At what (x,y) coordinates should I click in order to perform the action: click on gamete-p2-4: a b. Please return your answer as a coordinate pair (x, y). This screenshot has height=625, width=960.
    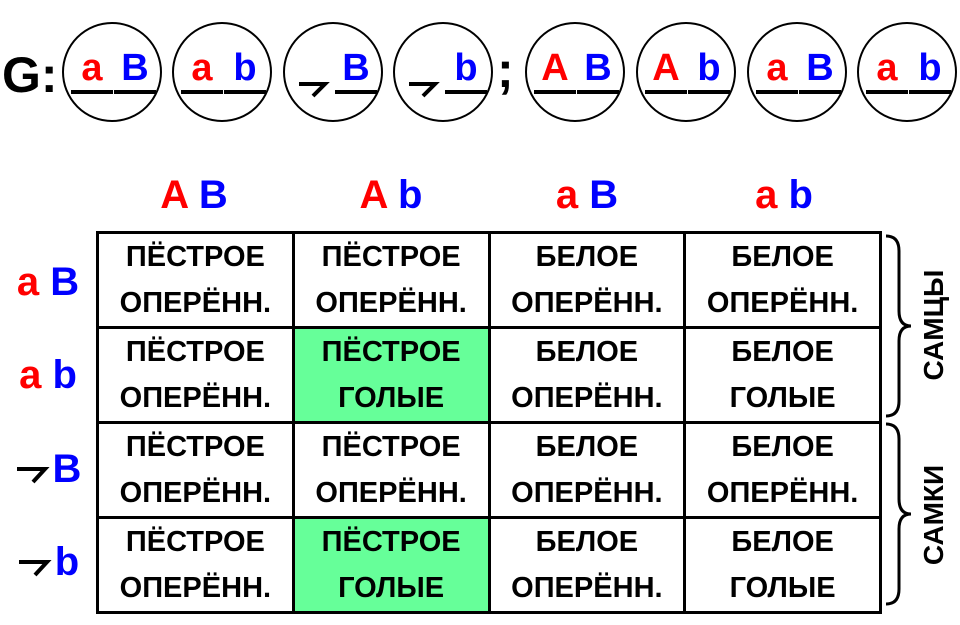
    Looking at the image, I should click on (907, 72).